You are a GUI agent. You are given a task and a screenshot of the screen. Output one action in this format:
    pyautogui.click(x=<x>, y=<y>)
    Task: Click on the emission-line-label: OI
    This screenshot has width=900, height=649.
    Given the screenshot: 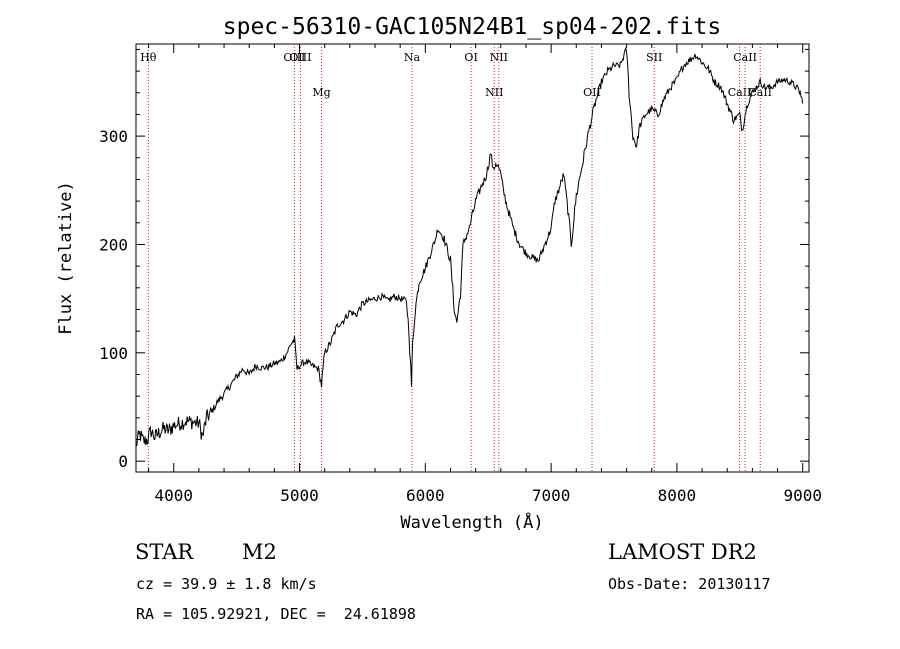 What is the action you would take?
    pyautogui.click(x=470, y=57)
    